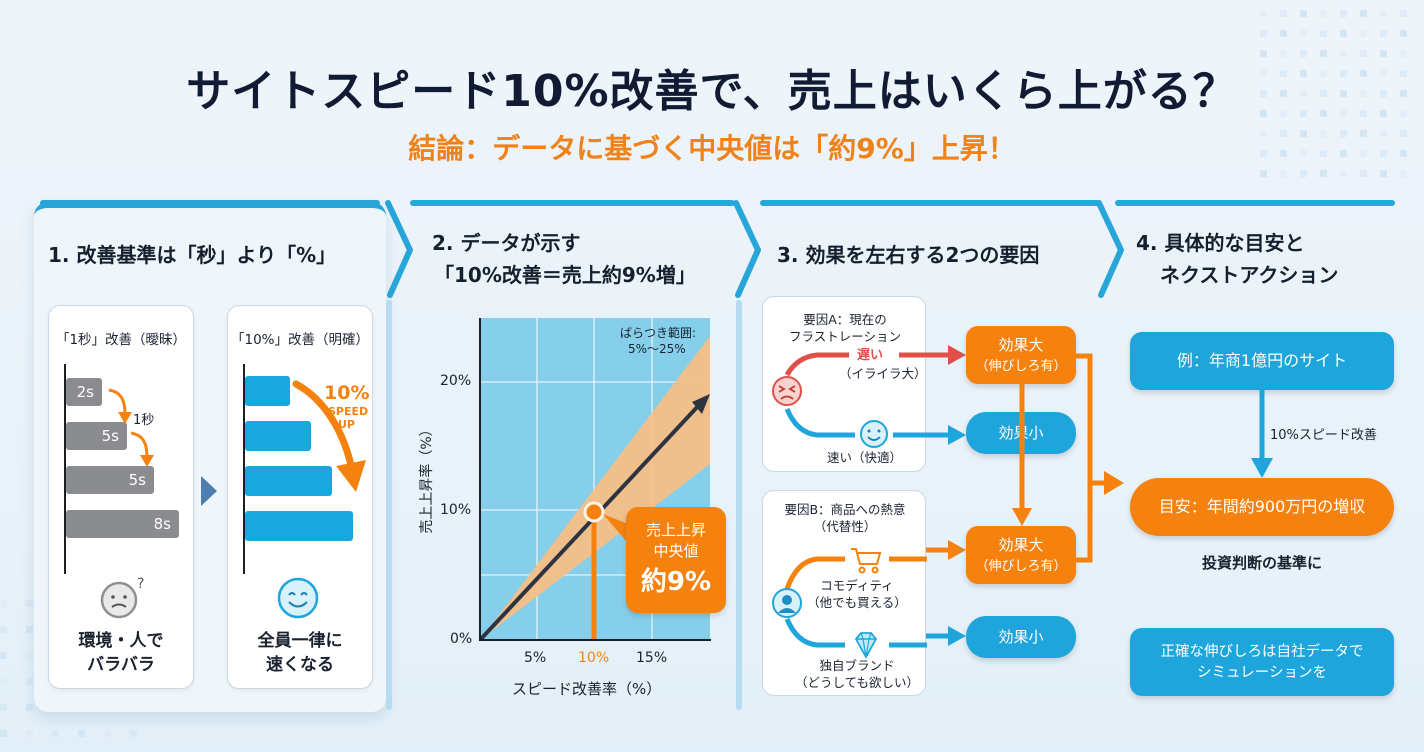 This screenshot has width=1424, height=752. Describe the element at coordinates (787, 603) in the screenshot. I see `user-icon` at that location.